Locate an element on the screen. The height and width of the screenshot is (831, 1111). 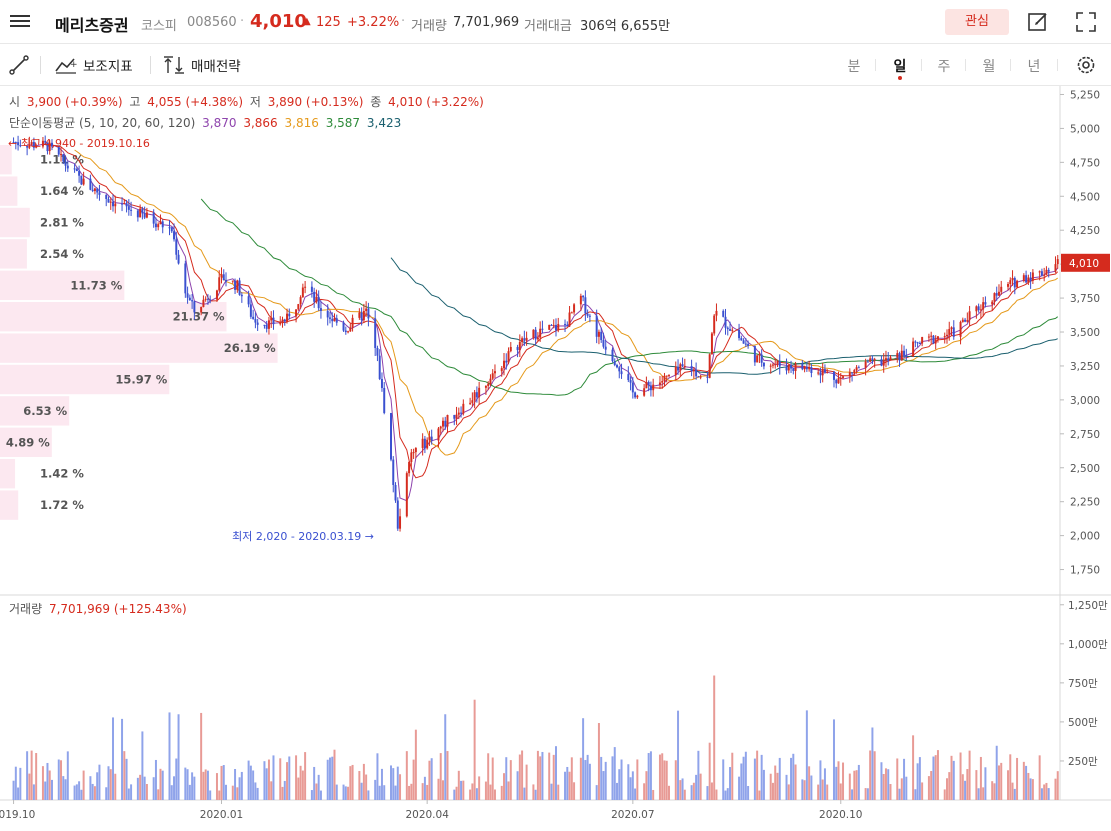
edit-icon is located at coordinates (1038, 22).